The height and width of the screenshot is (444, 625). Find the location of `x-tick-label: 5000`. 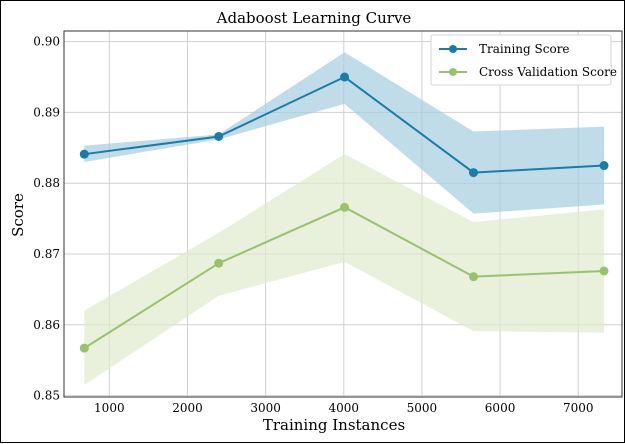

x-tick-label: 5000 is located at coordinates (422, 408).